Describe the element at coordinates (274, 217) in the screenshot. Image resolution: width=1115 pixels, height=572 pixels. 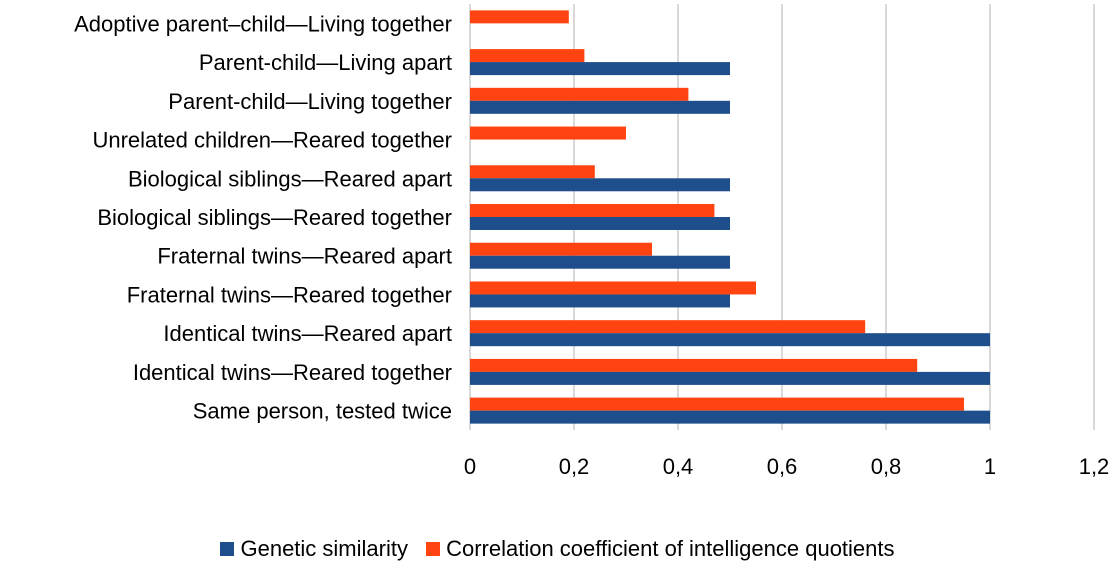
I see `category-label: Biological siblings—Reared together` at that location.